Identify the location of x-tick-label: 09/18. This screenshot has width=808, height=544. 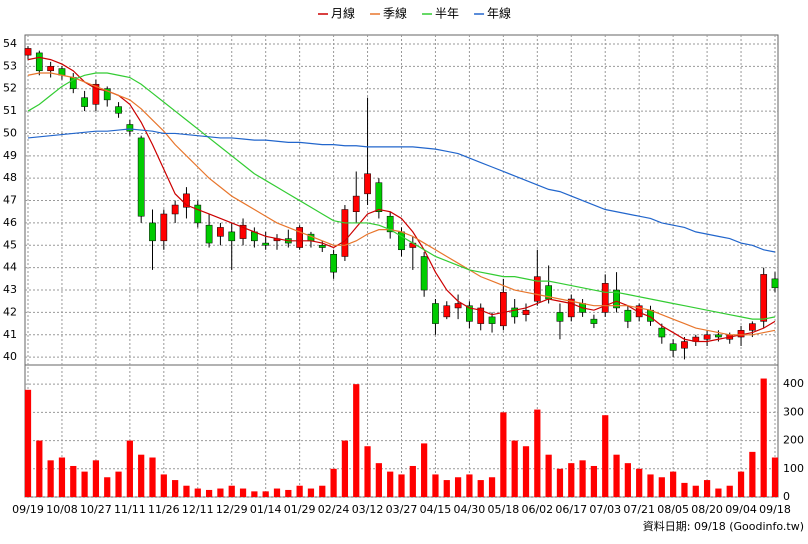
(775, 509).